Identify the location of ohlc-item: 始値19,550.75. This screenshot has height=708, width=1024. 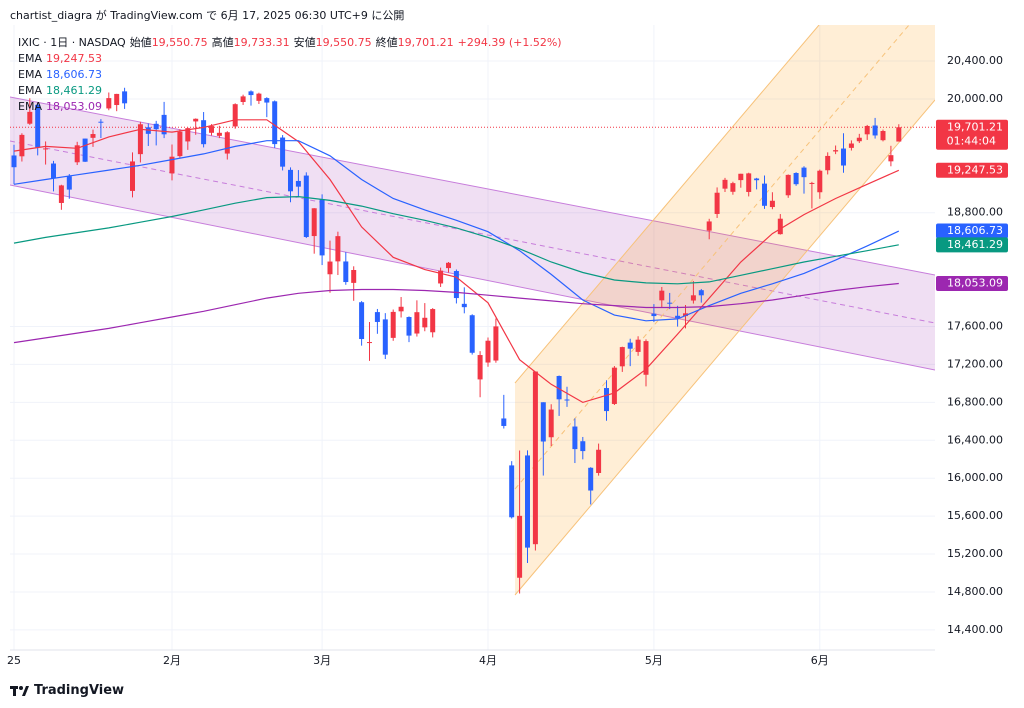
(169, 42).